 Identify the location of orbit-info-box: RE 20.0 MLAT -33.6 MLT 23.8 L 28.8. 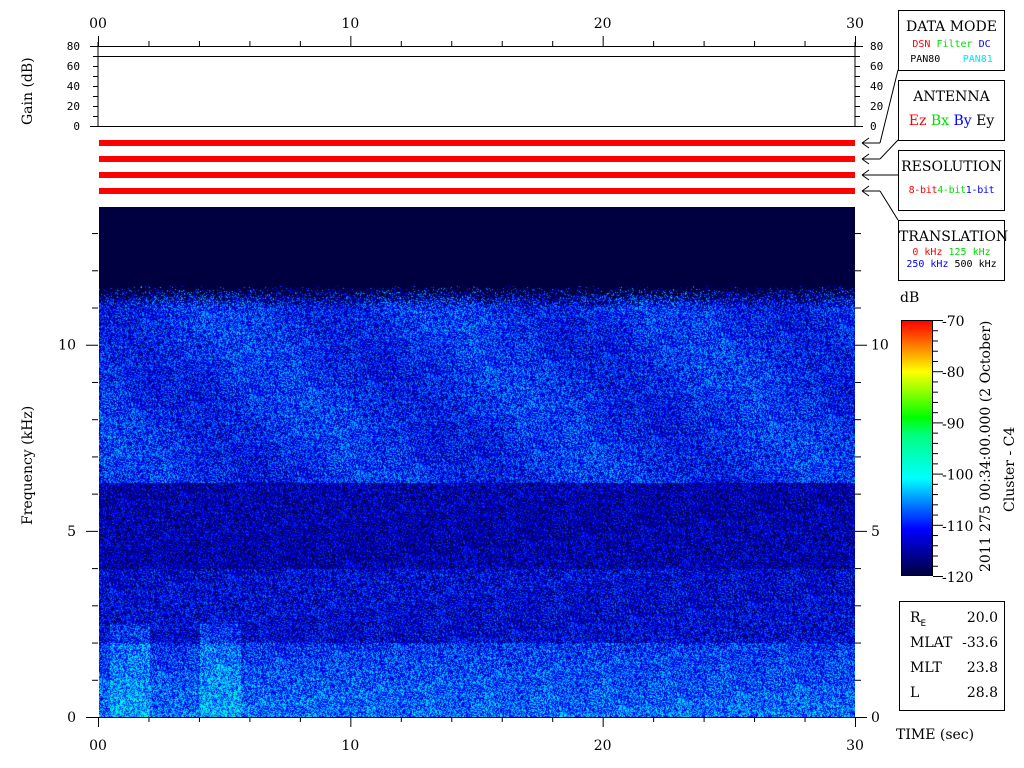
(952, 656).